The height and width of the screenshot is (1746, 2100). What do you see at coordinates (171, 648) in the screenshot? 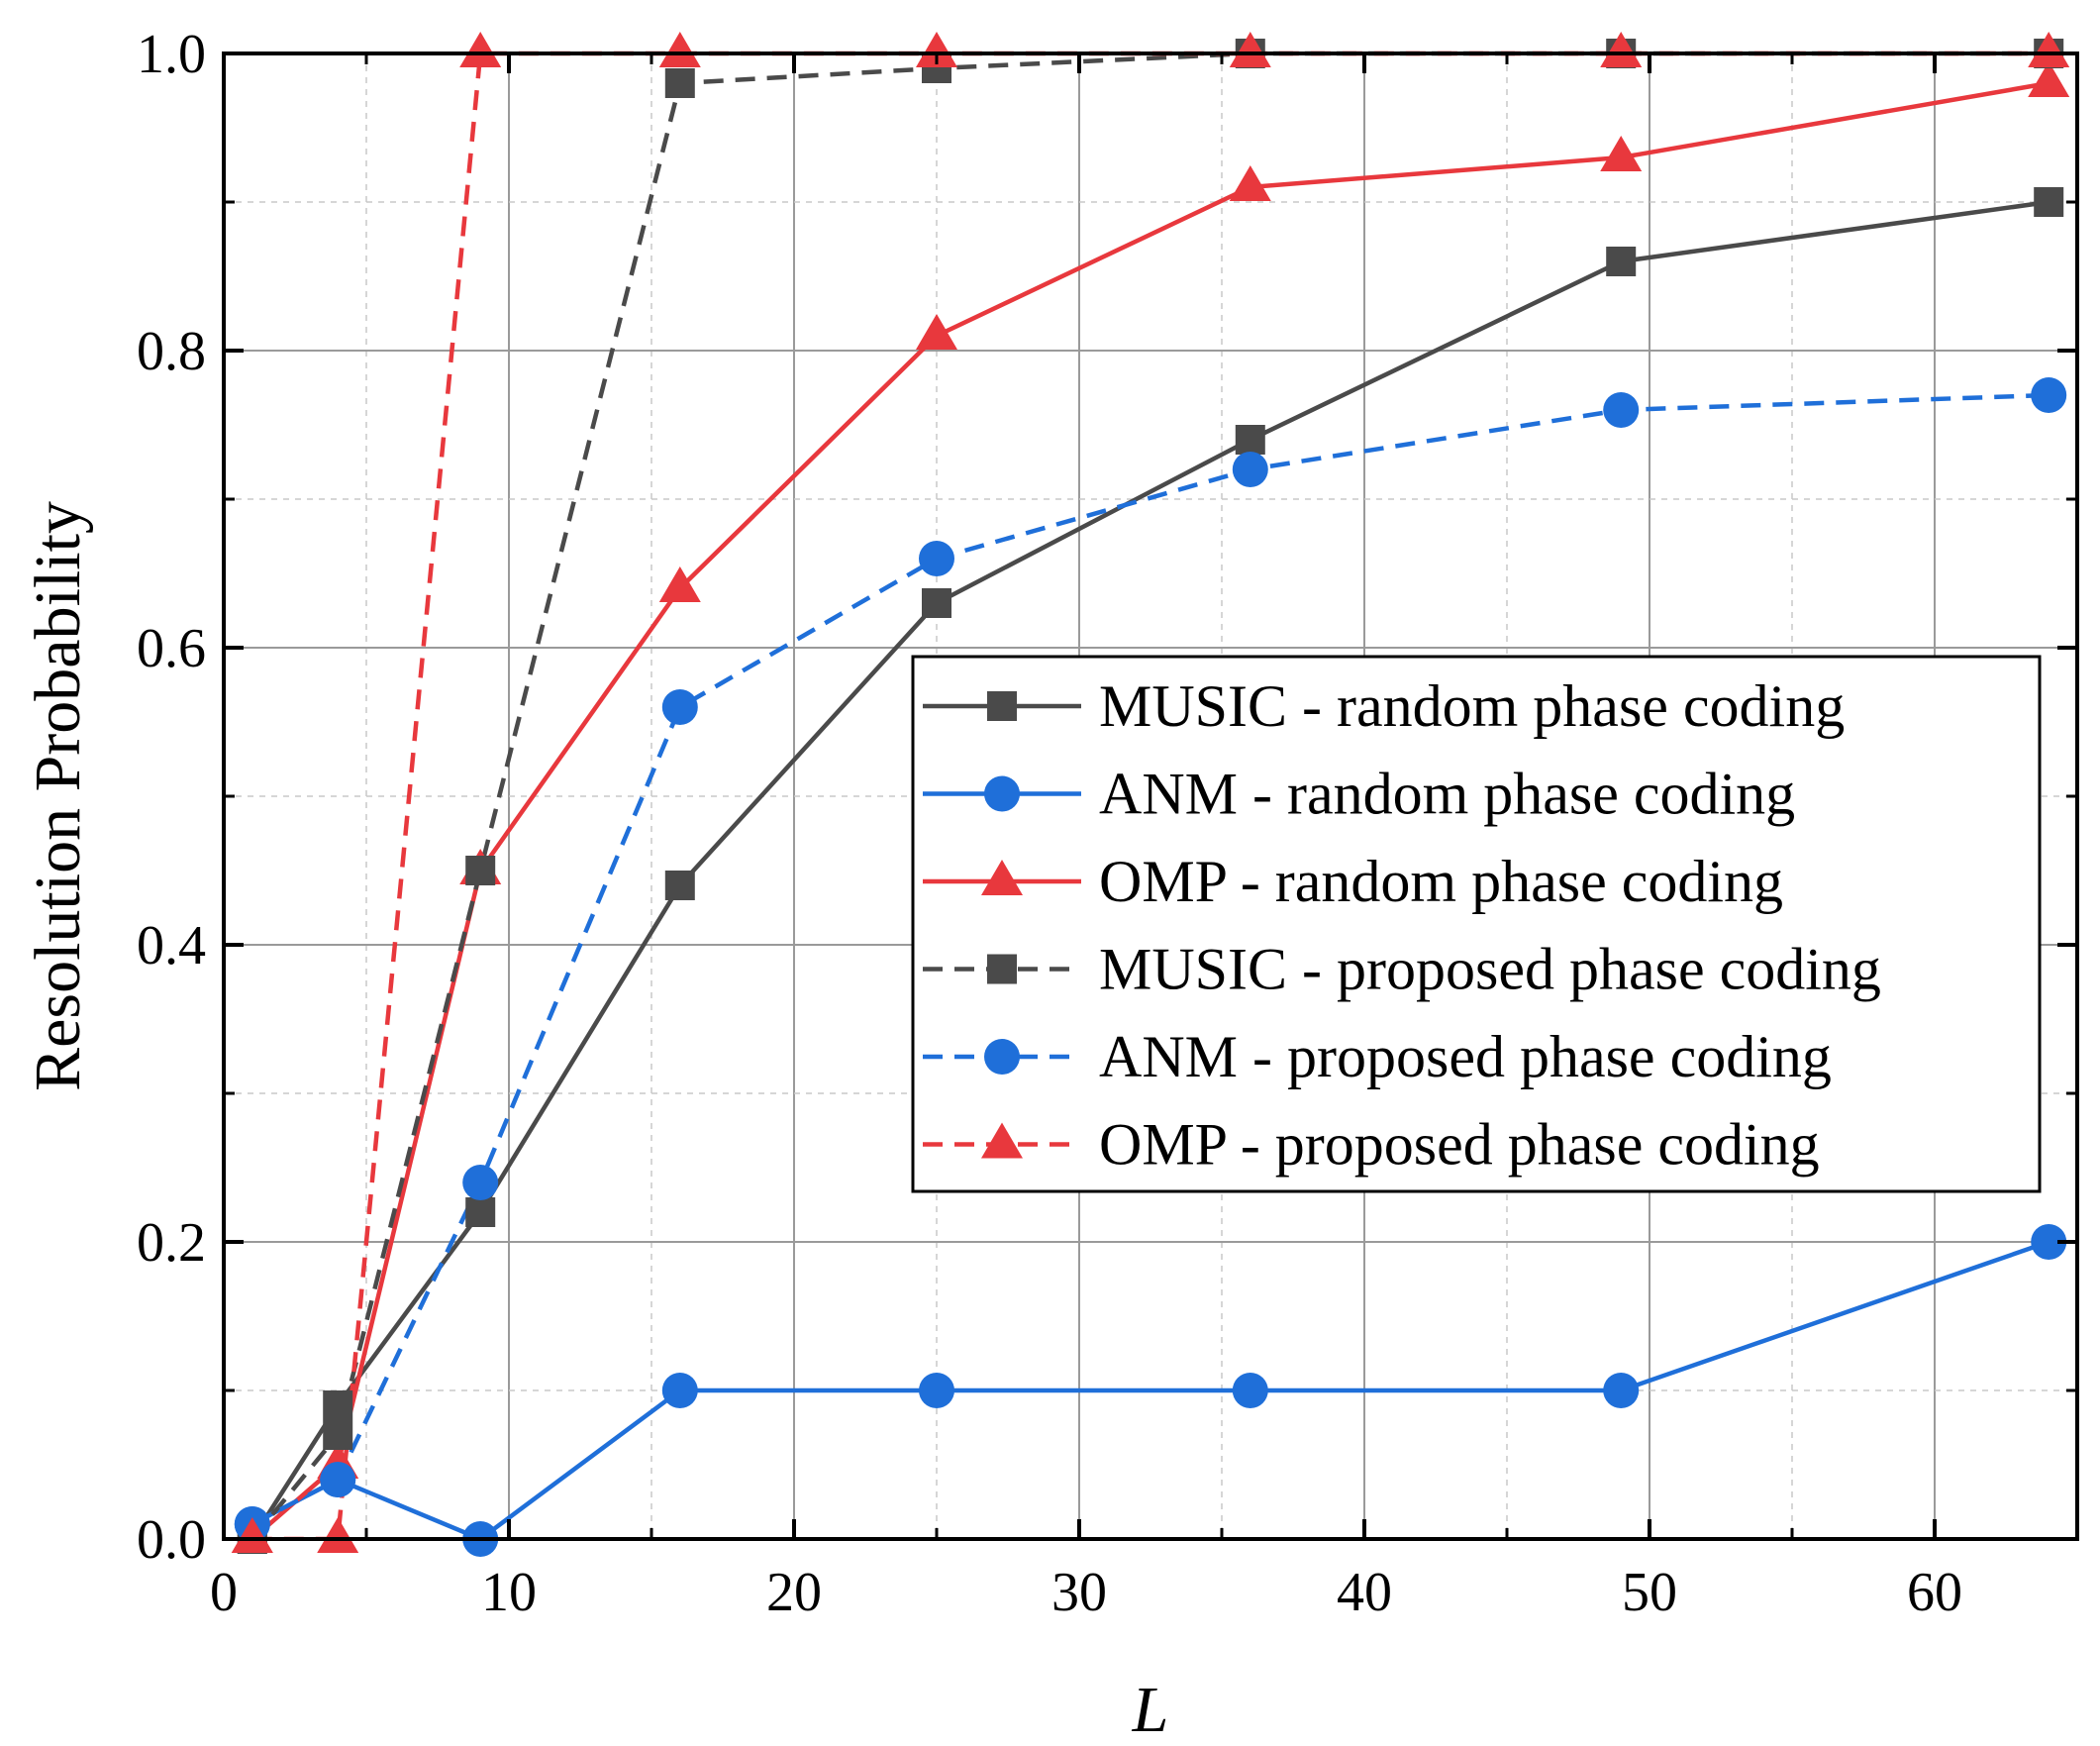
I see `y-tick-label: 0.6` at bounding box center [171, 648].